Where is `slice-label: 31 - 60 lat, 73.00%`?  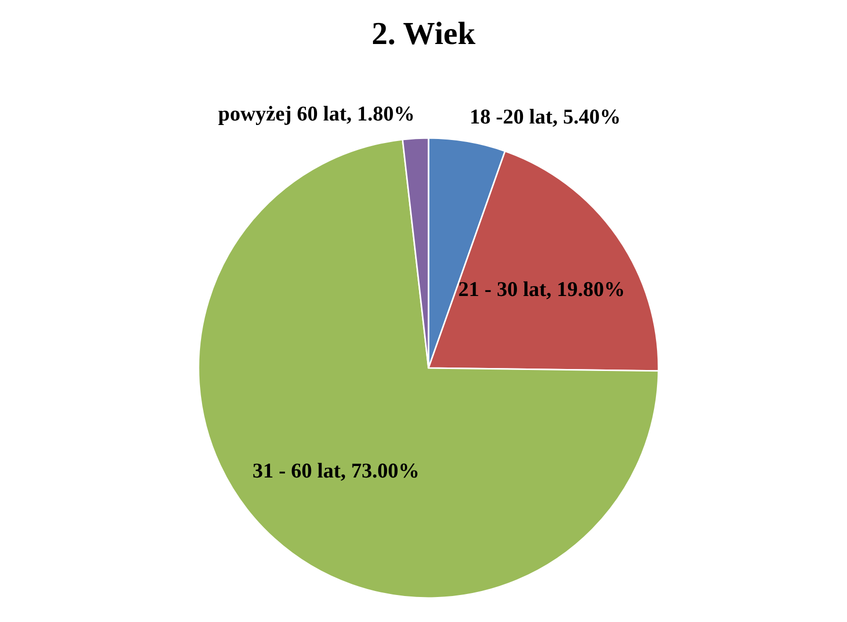 slice-label: 31 - 60 lat, 73.00% is located at coordinates (336, 470).